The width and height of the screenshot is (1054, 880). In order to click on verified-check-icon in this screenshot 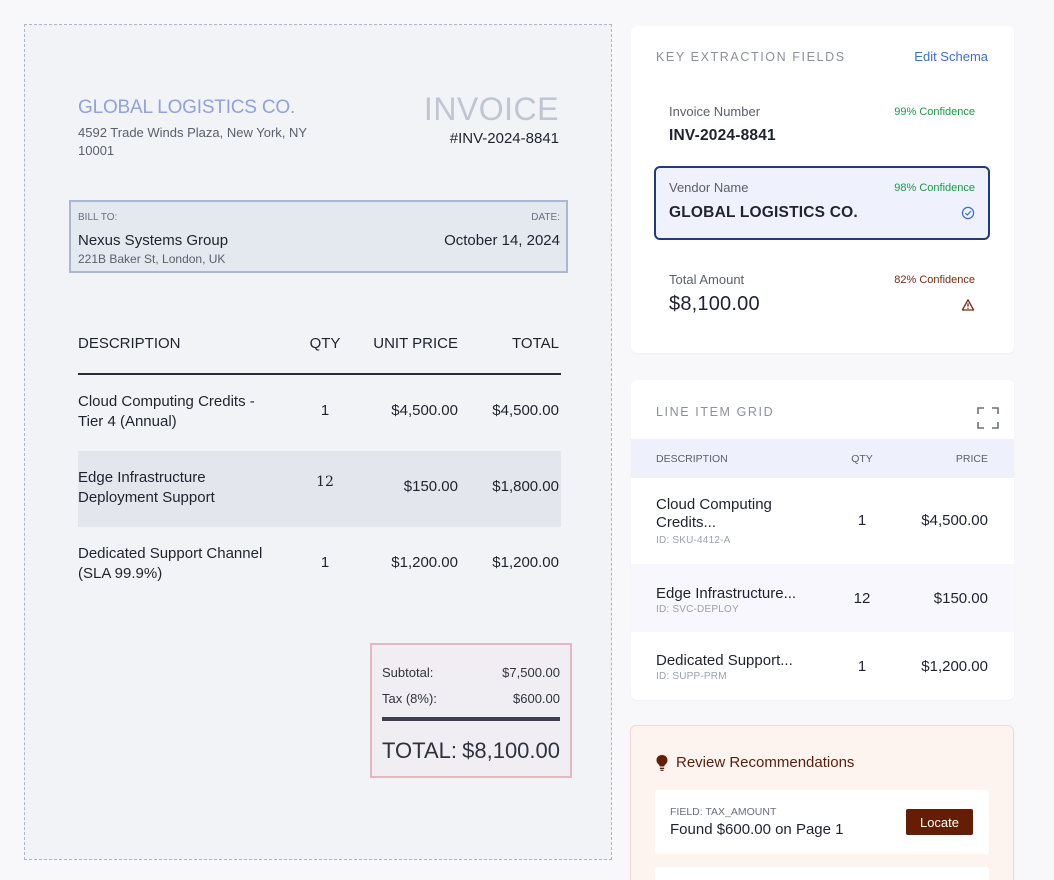, I will do `click(968, 213)`.